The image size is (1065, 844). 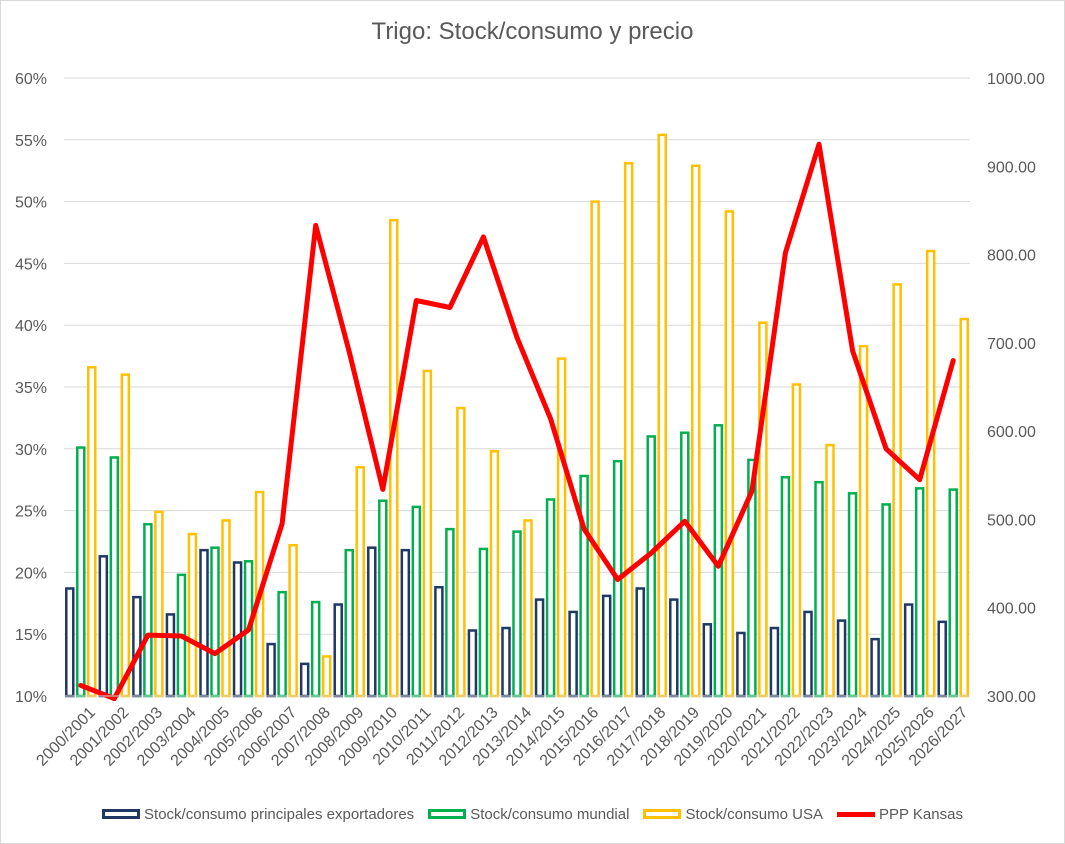 I want to click on y-right-tick-label: 400.00, so click(x=1011, y=609).